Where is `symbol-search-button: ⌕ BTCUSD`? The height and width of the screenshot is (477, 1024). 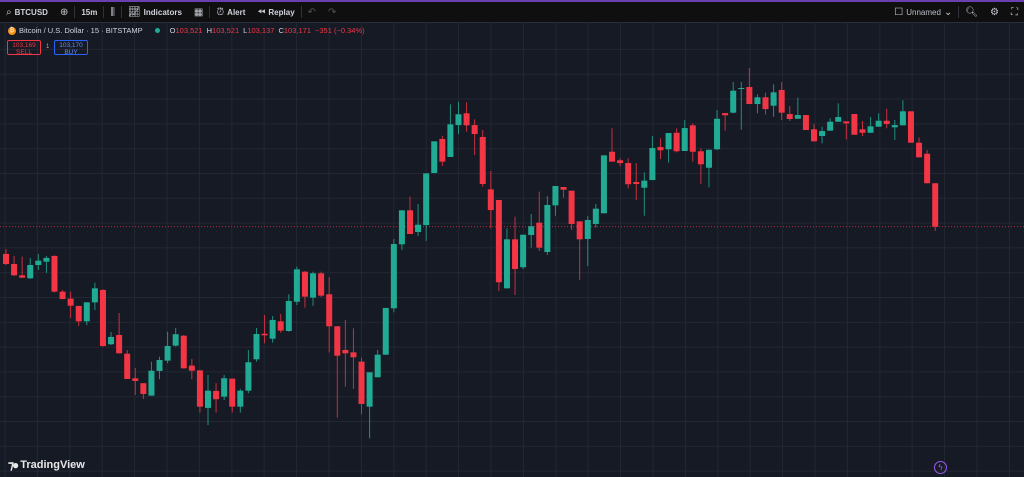
symbol-search-button: ⌕ BTCUSD is located at coordinates (27, 12).